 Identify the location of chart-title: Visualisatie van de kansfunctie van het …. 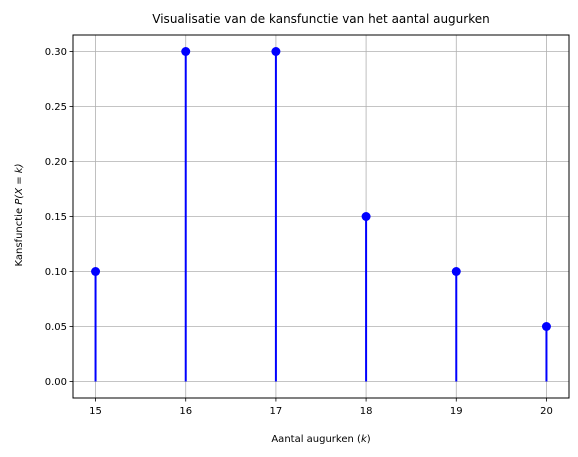
(320, 19).